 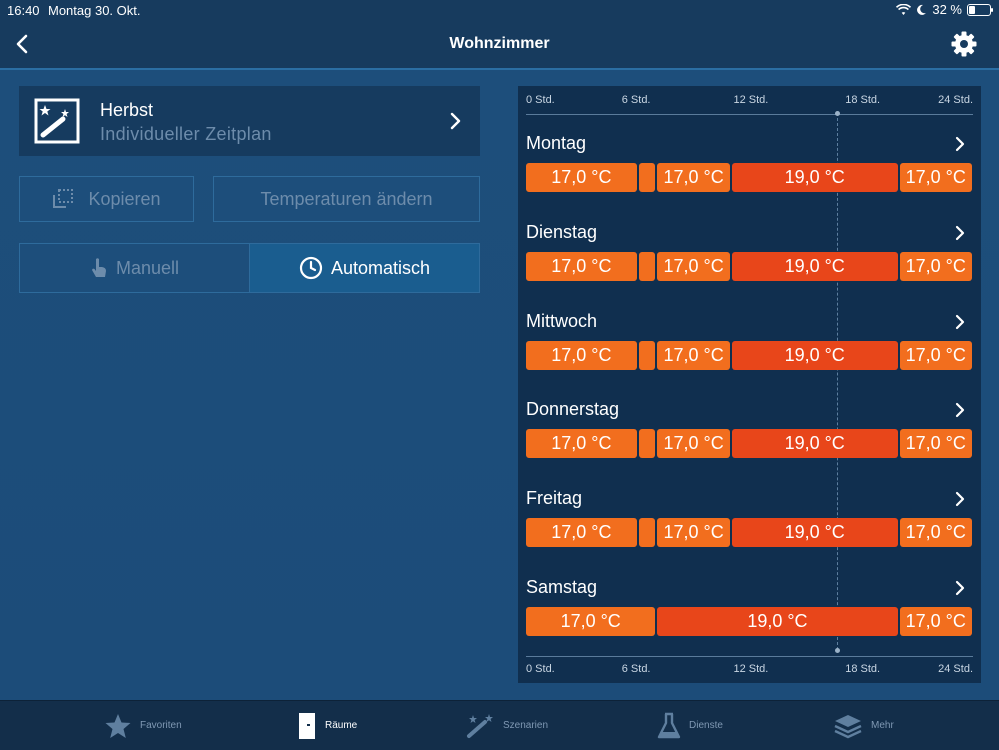 I want to click on status-time: 16:40, so click(x=23, y=10).